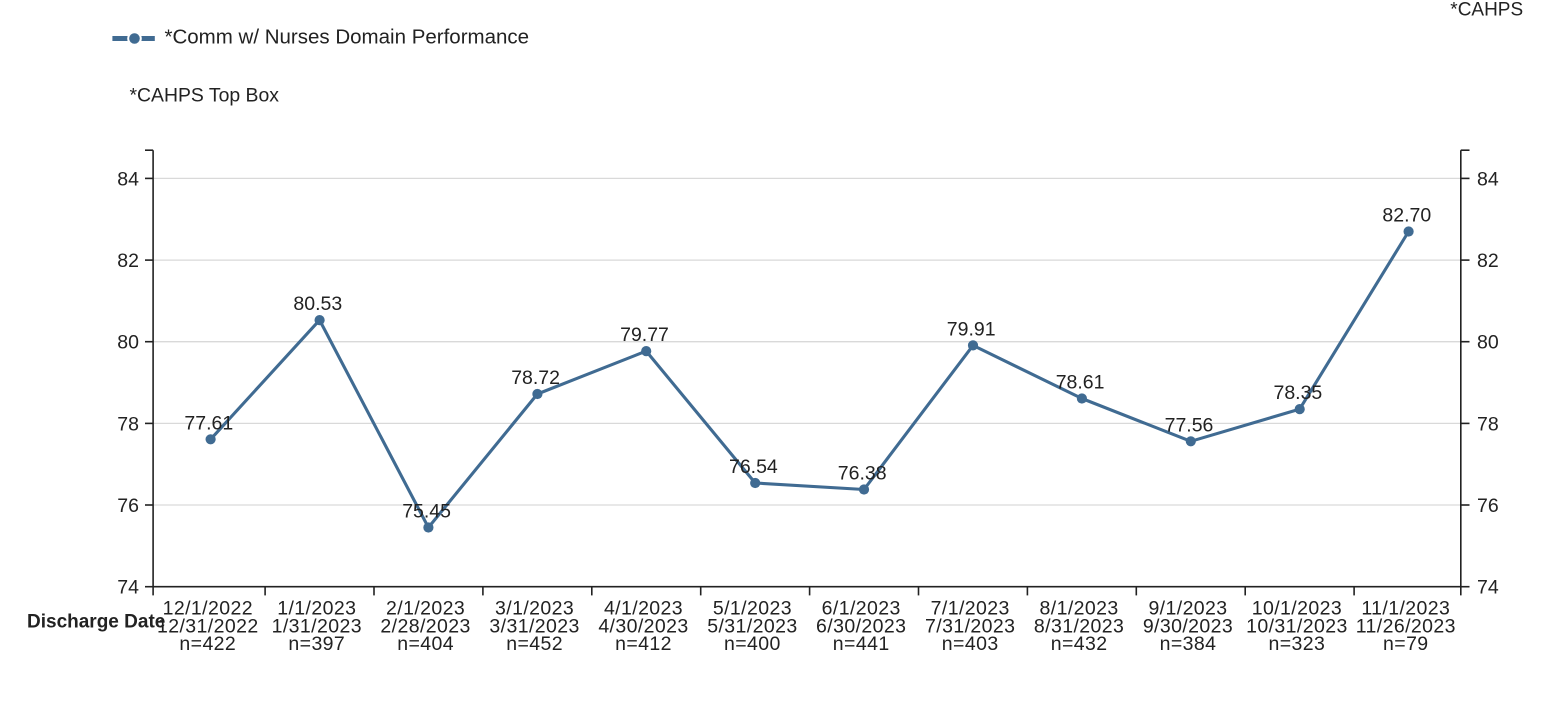  I want to click on svg-text: 79.77, so click(644, 335).